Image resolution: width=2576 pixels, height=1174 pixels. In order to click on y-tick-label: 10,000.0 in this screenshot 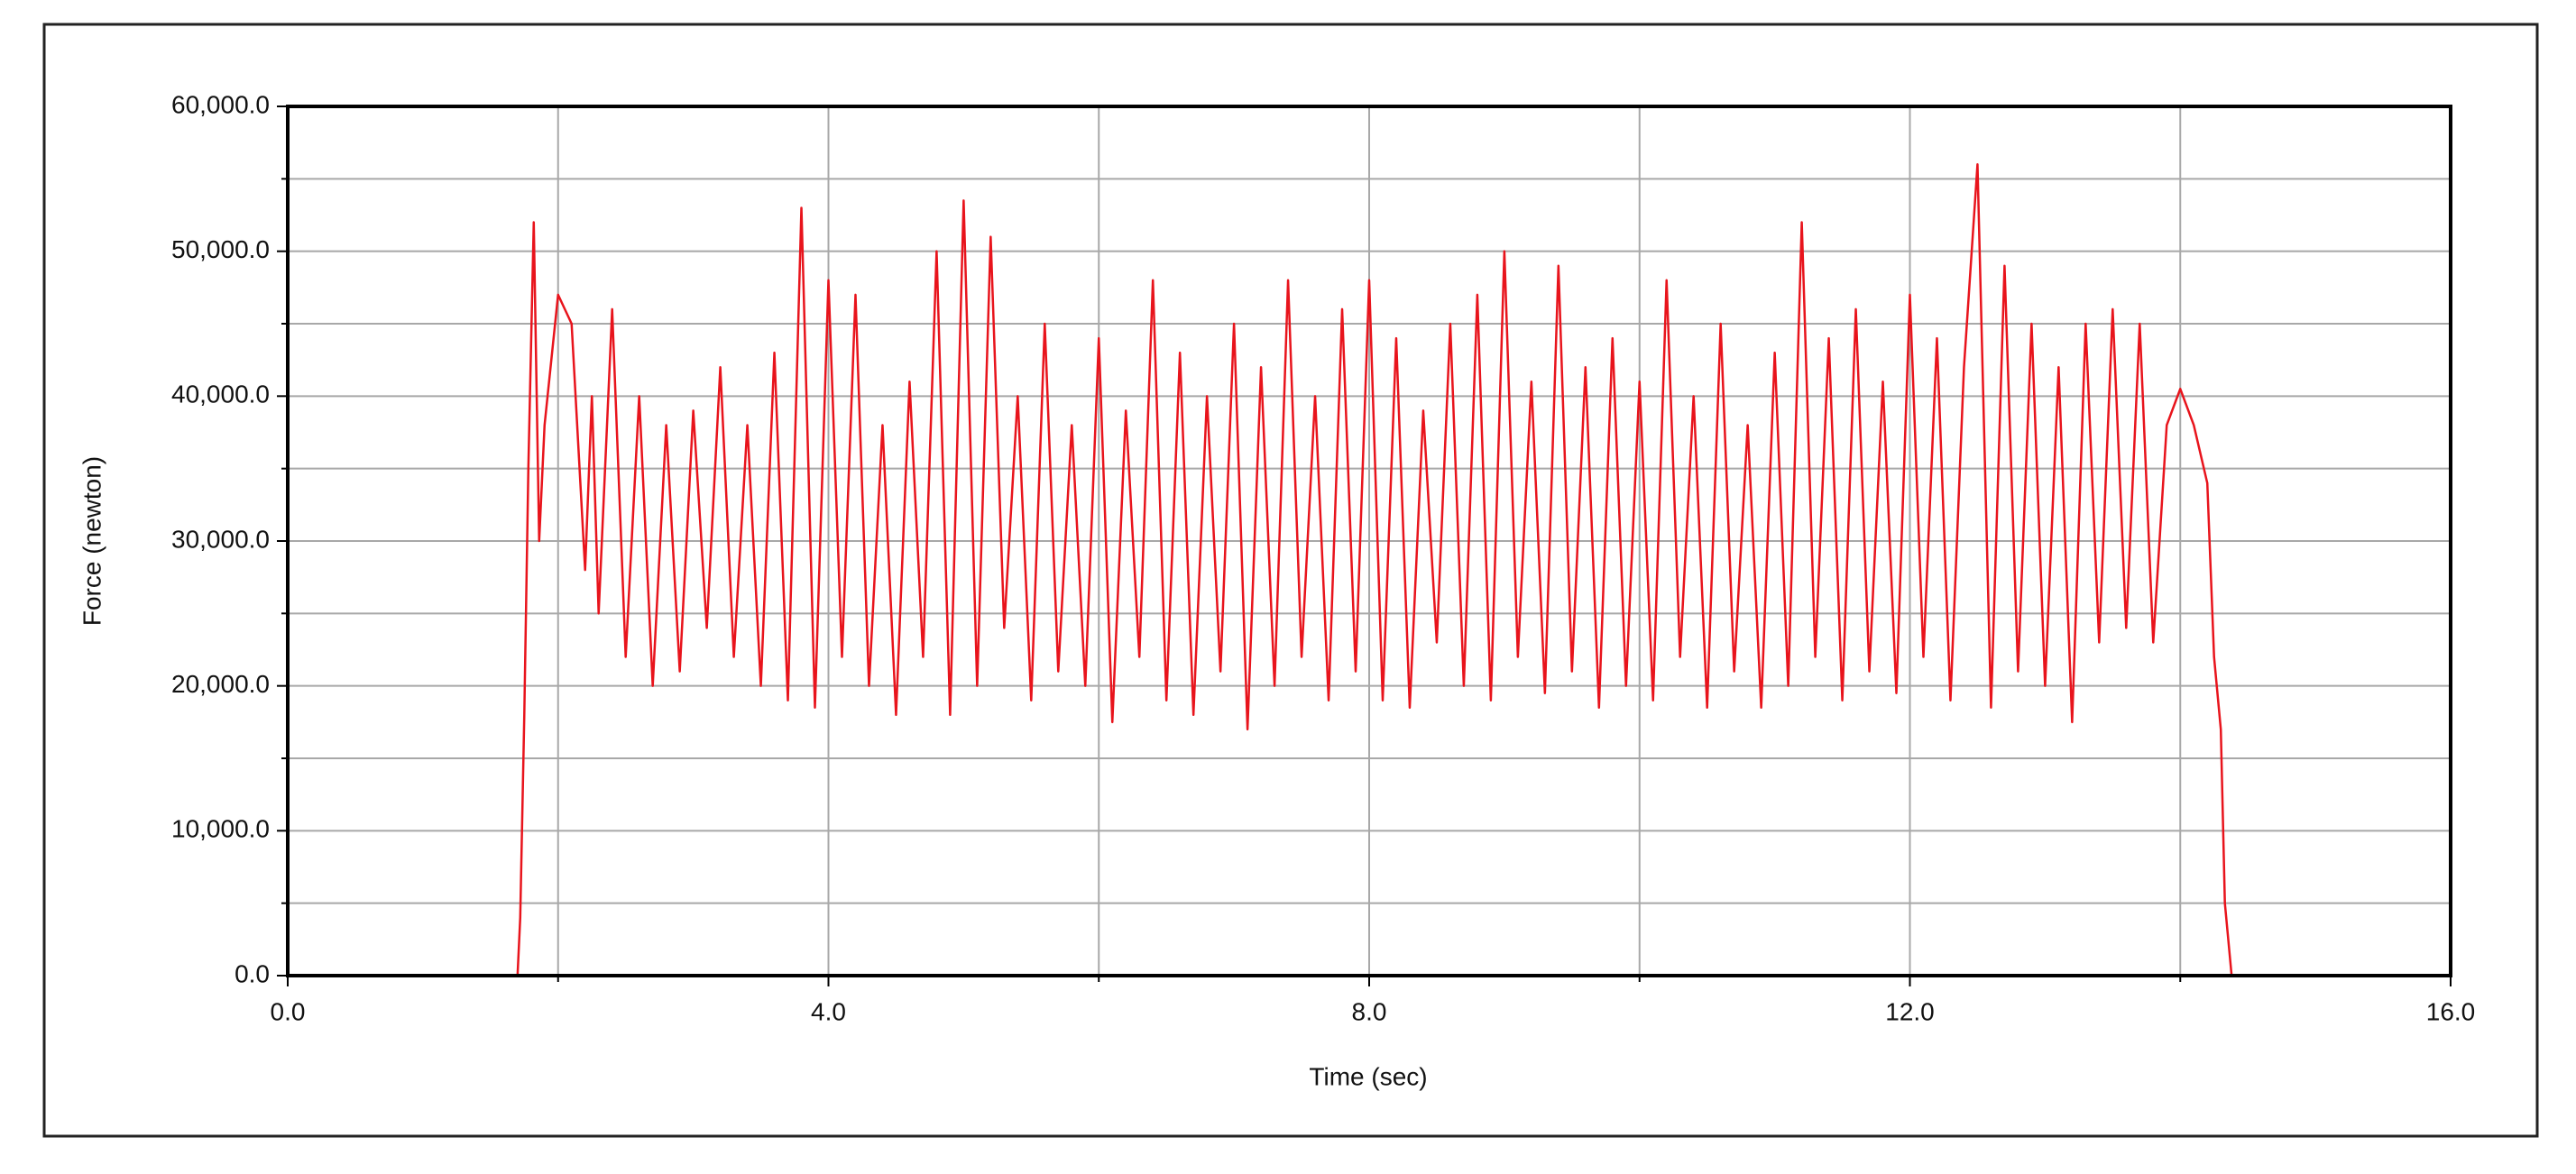, I will do `click(221, 829)`.